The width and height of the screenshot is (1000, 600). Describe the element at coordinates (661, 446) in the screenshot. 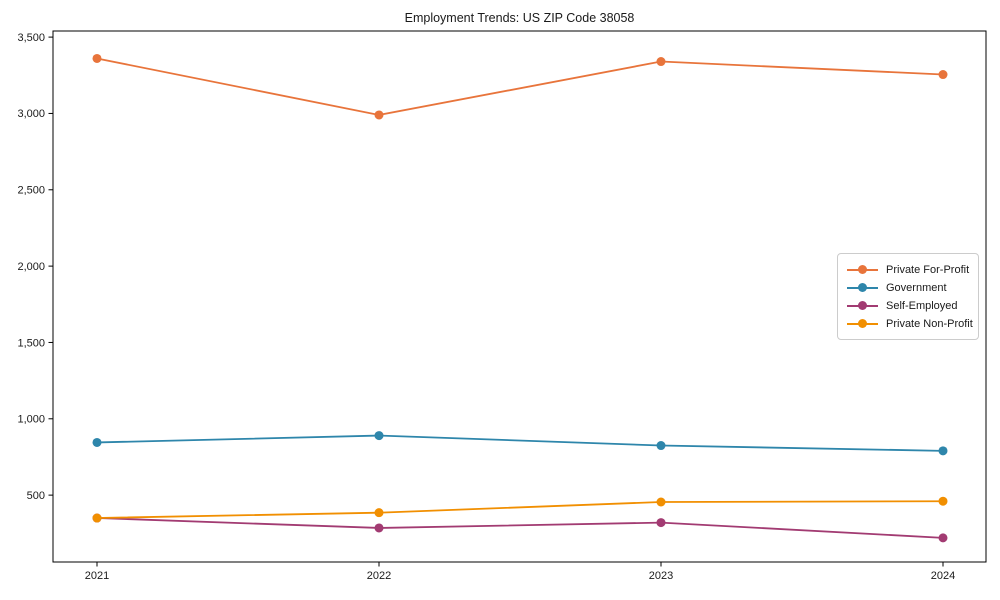

I see `series-government-point-2023` at that location.